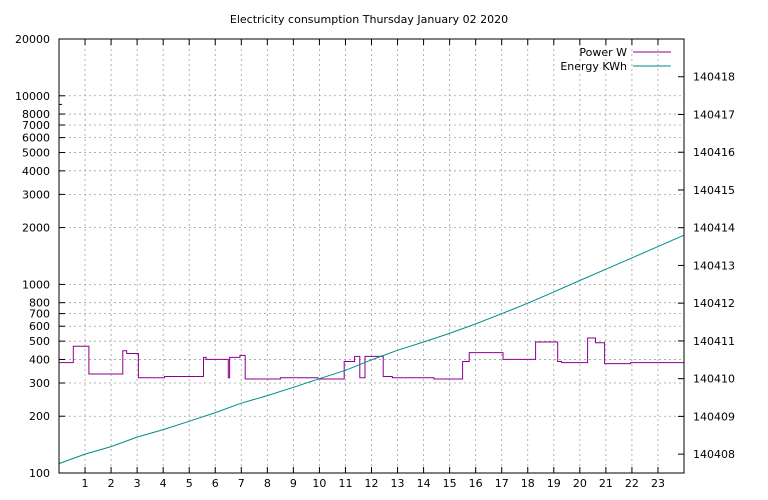 This screenshot has width=768, height=500. What do you see at coordinates (606, 483) in the screenshot?
I see `x-tick-label: 21` at bounding box center [606, 483].